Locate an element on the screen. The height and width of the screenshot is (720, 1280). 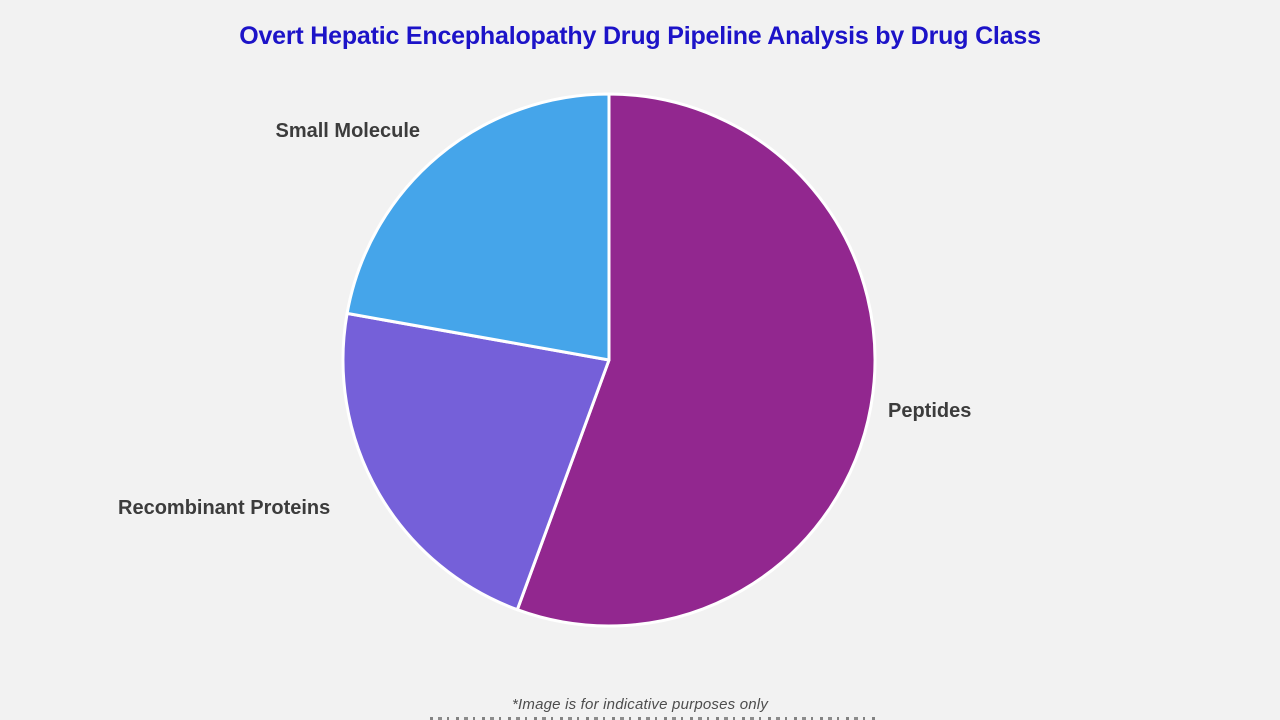
pie-slice-recombinant-proteins is located at coordinates (476, 461).